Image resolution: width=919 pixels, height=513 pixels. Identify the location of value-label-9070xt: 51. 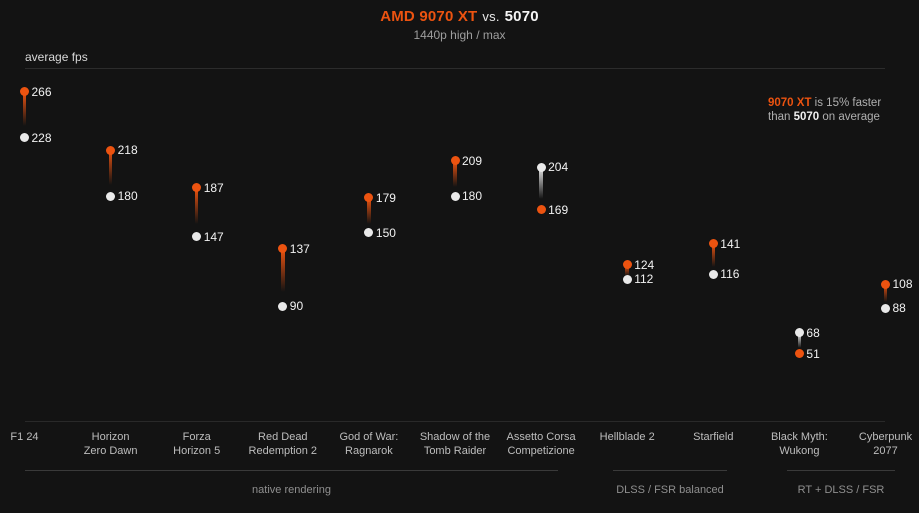
(813, 353).